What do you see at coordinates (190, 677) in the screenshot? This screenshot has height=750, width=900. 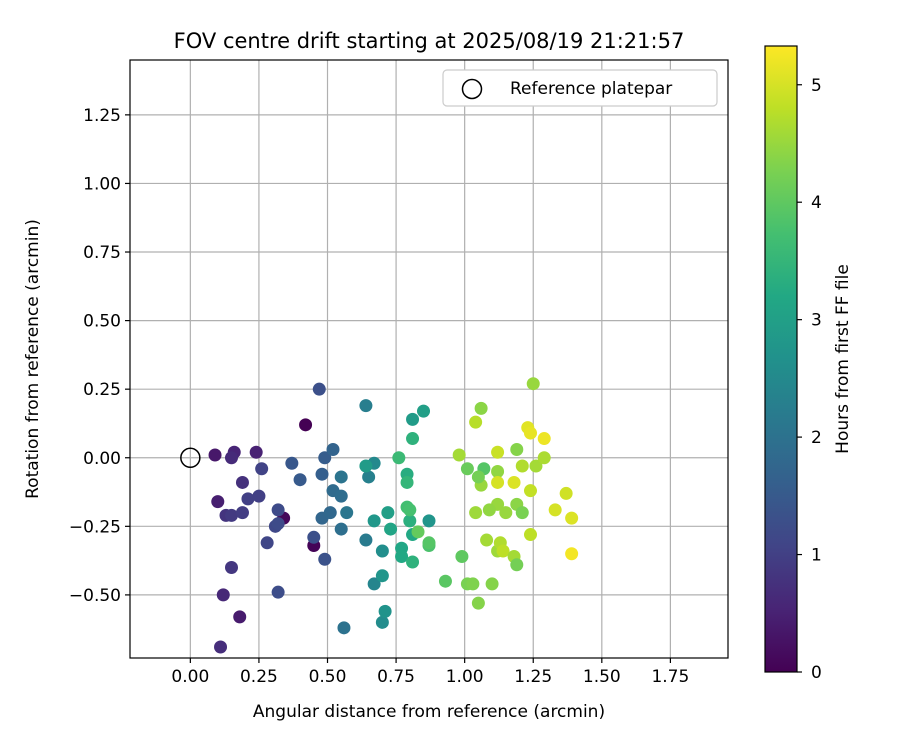 I see `x-tick-label: 0.00` at bounding box center [190, 677].